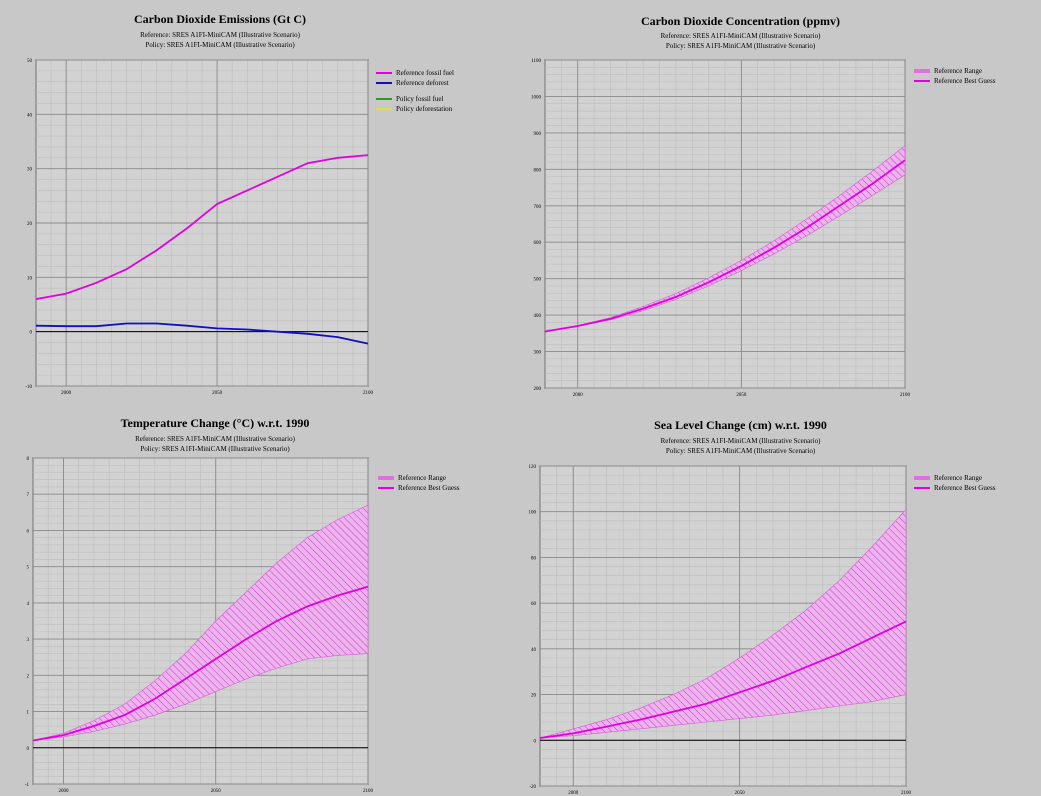 The image size is (1041, 796). I want to click on y-tick-label: -20, so click(532, 787).